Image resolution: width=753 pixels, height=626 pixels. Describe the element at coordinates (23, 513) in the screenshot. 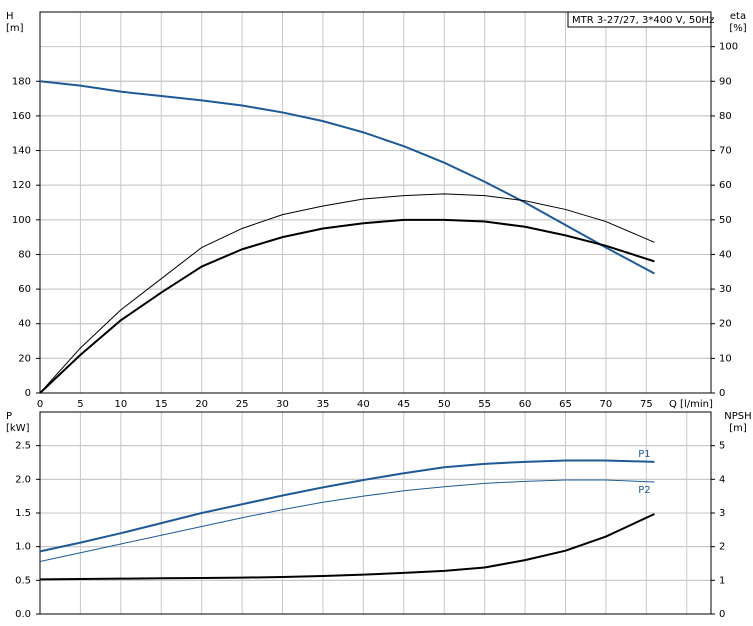

I see `y-tick-label: 1.5` at that location.